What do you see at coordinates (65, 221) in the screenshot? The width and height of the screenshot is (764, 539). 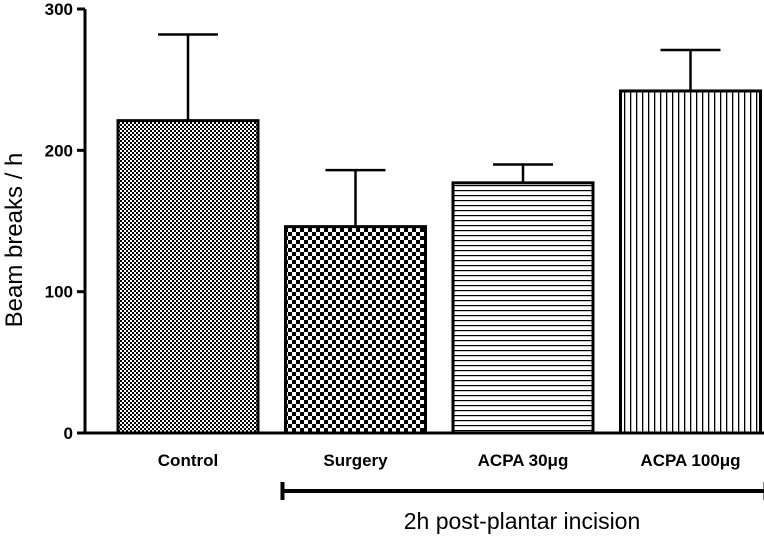 I see `y-axis-ticks: 0 100 200 300` at bounding box center [65, 221].